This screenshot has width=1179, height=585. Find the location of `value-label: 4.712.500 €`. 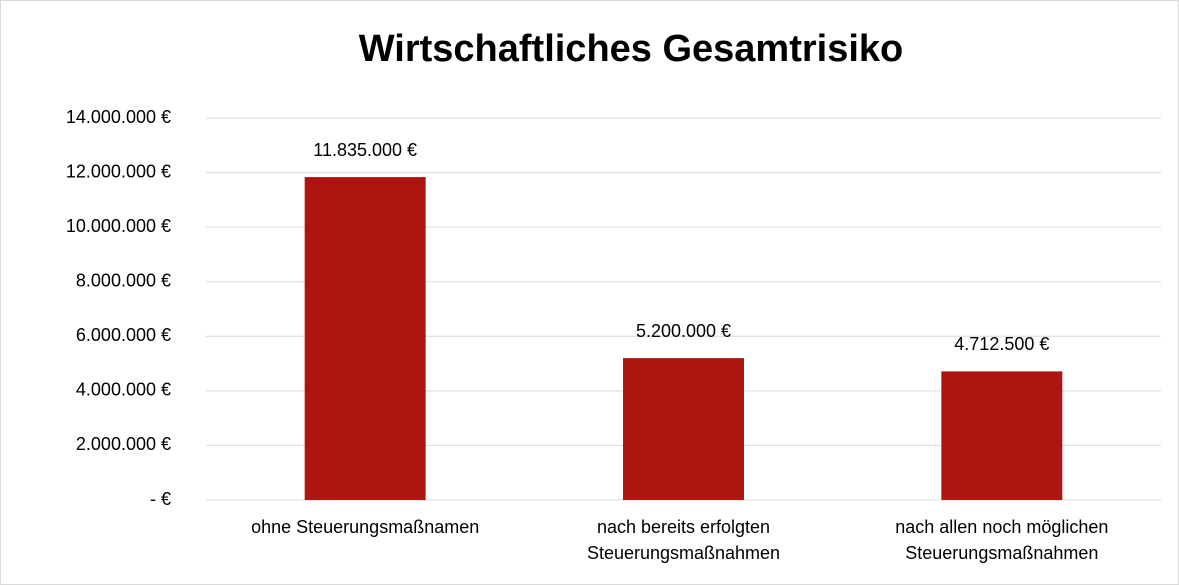

value-label: 4.712.500 € is located at coordinates (1001, 344).